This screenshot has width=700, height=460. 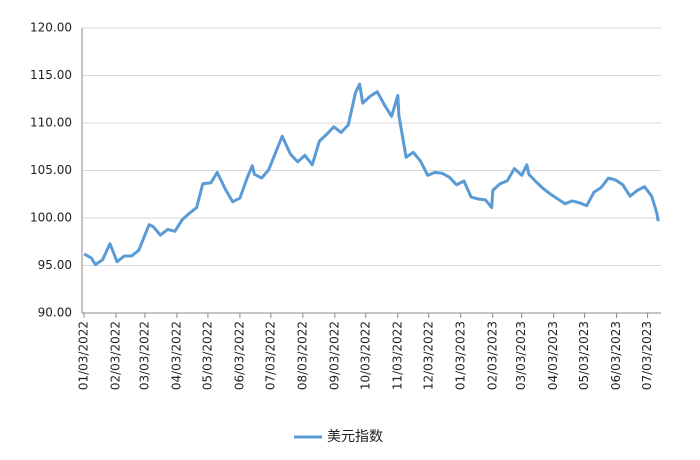 I want to click on x-tick-label: 03/03/2023, so click(x=521, y=355).